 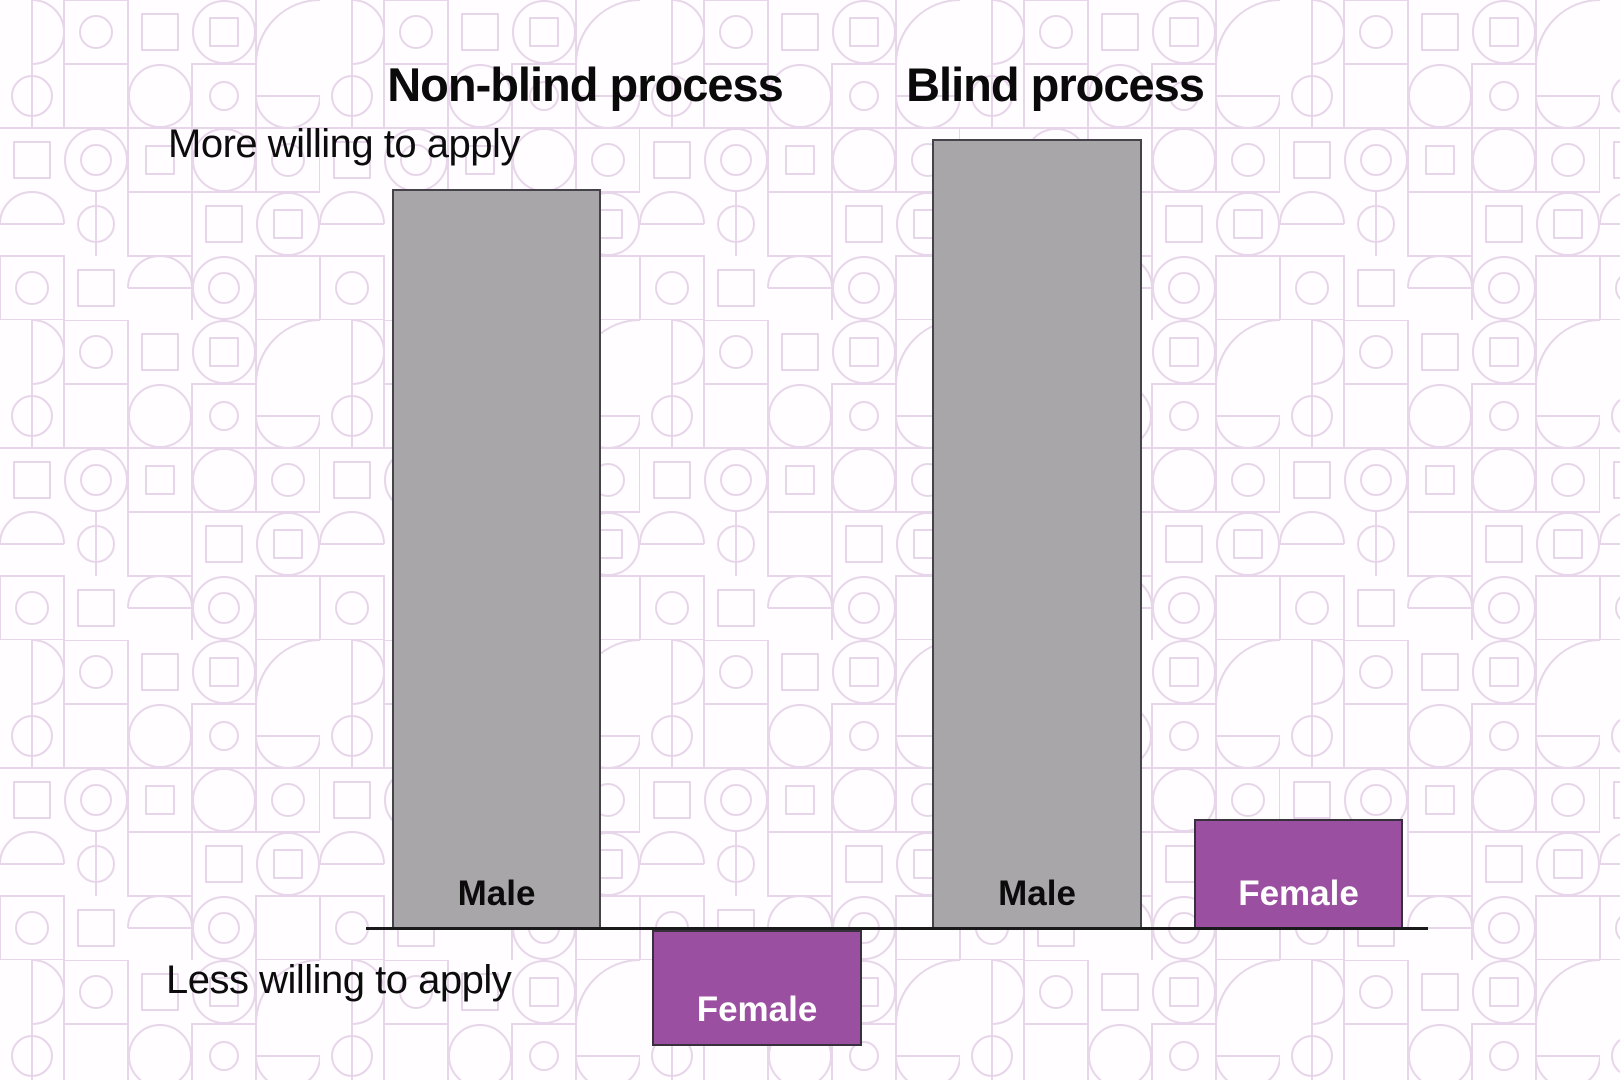 What do you see at coordinates (496, 559) in the screenshot?
I see `bar-non-blind-male: Male` at bounding box center [496, 559].